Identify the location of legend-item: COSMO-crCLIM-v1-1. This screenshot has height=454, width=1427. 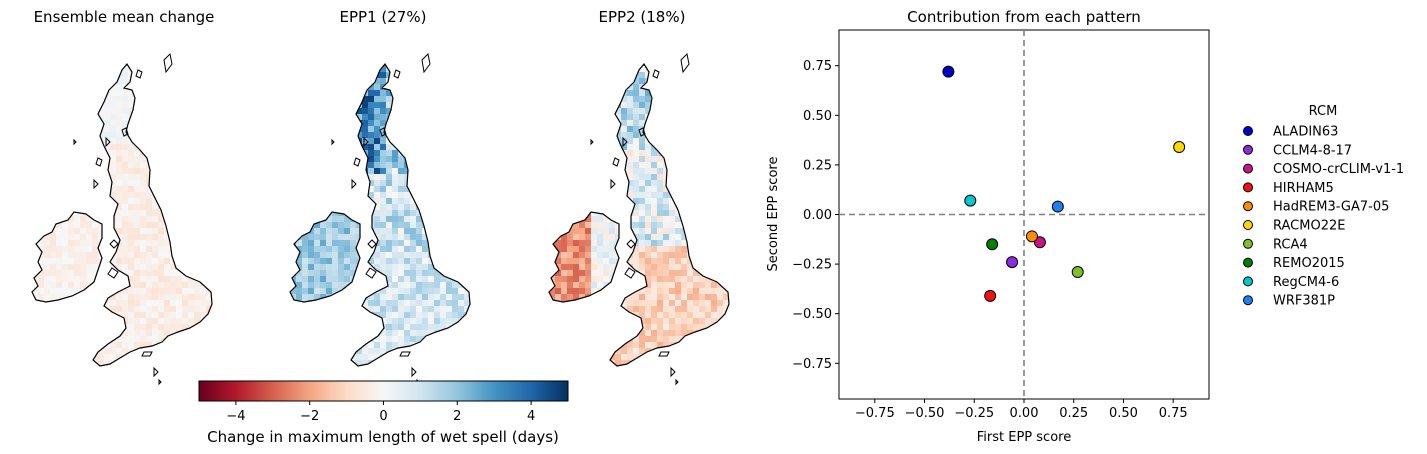
(1323, 169).